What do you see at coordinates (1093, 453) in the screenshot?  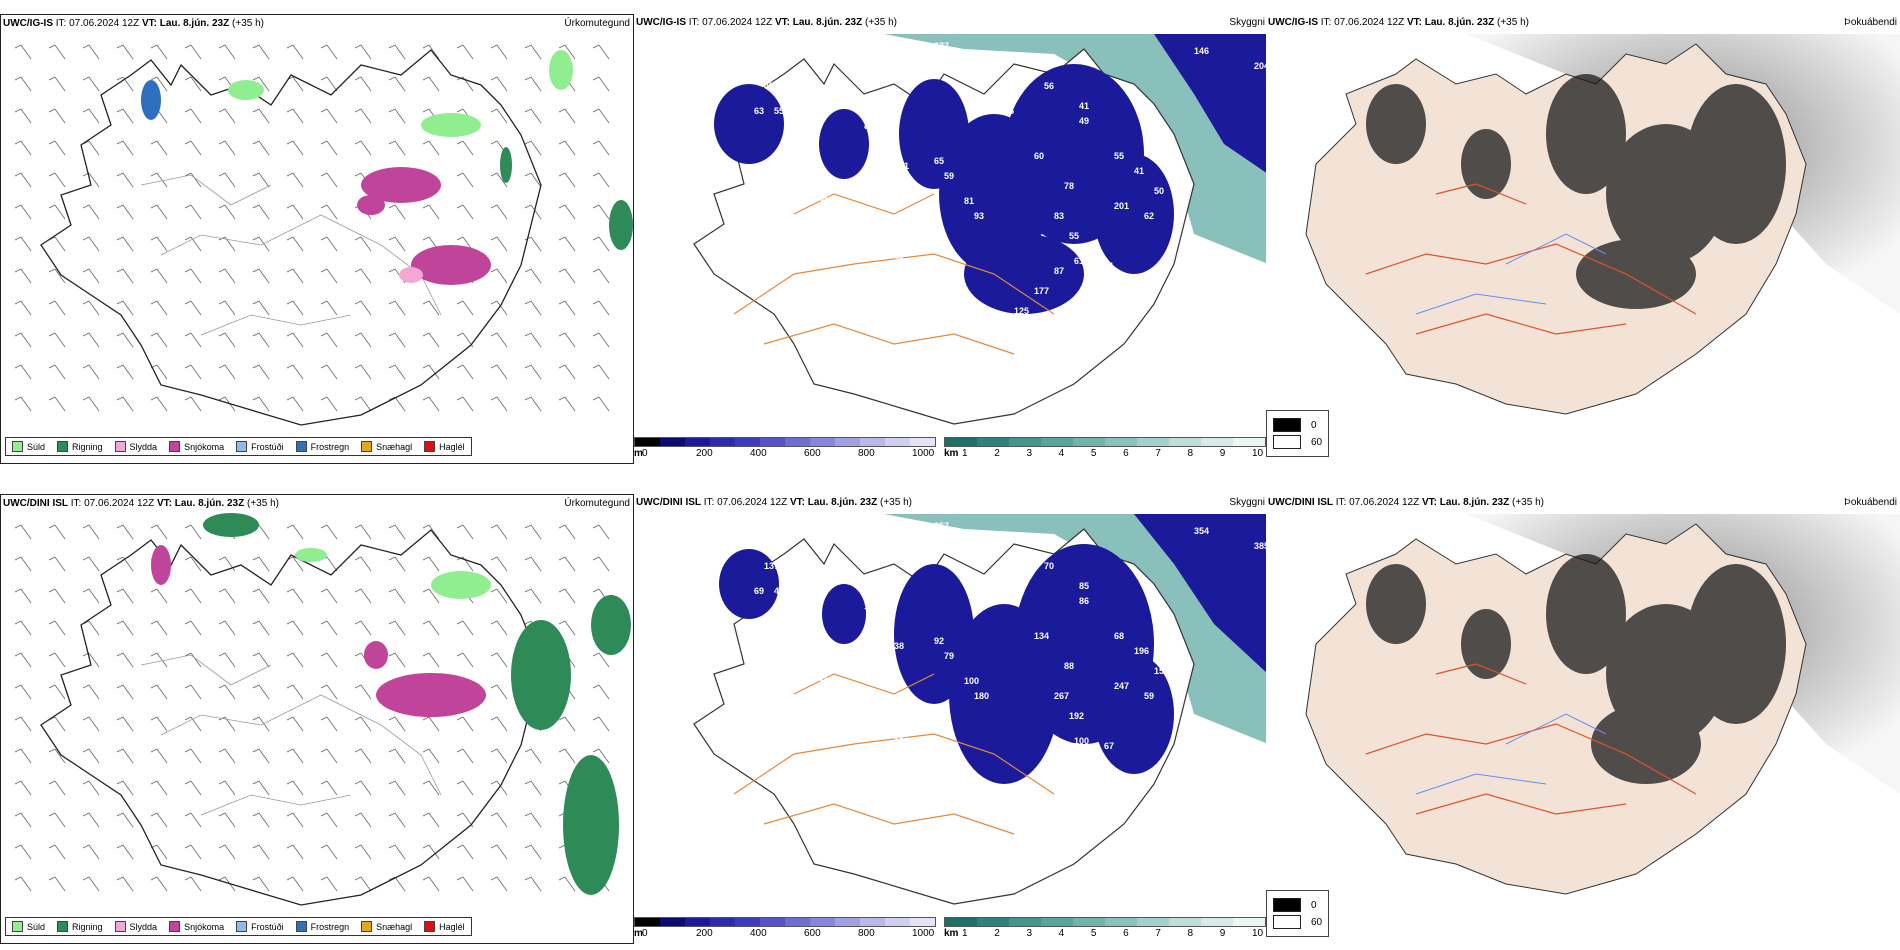 I see `colorbar-tick-label: 5` at bounding box center [1093, 453].